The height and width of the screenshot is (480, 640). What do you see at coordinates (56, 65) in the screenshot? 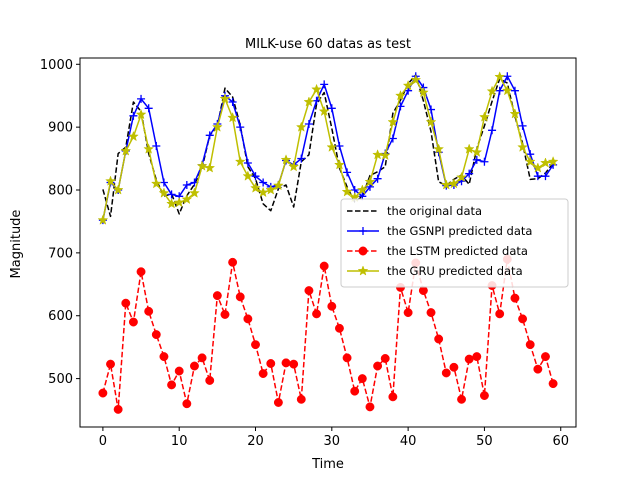
I see `y-tick-label: 1000` at bounding box center [56, 65].